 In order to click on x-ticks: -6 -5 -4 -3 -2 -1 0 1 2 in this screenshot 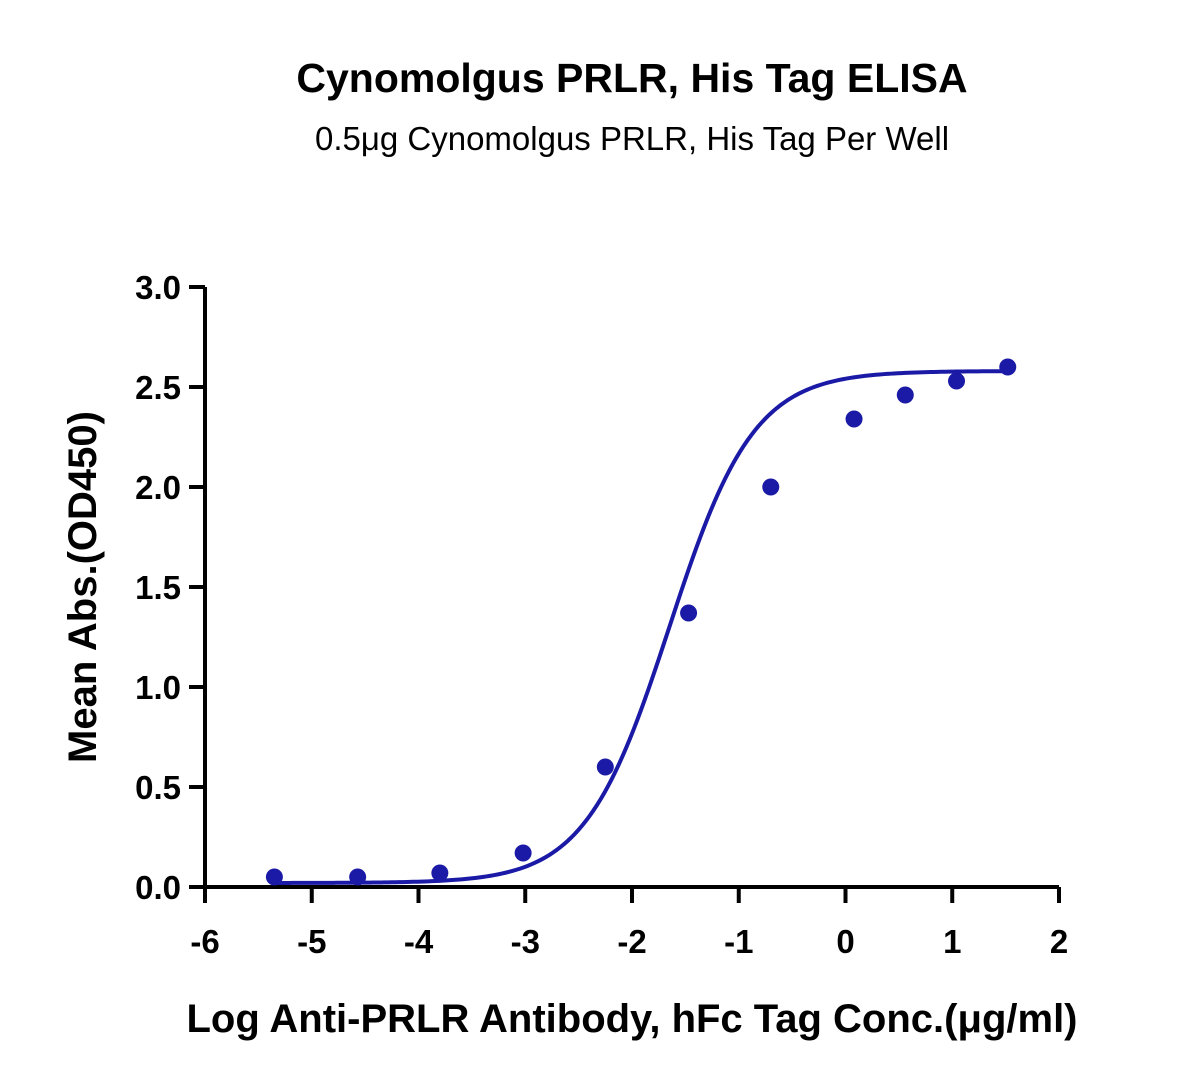, I will do `click(629, 923)`.